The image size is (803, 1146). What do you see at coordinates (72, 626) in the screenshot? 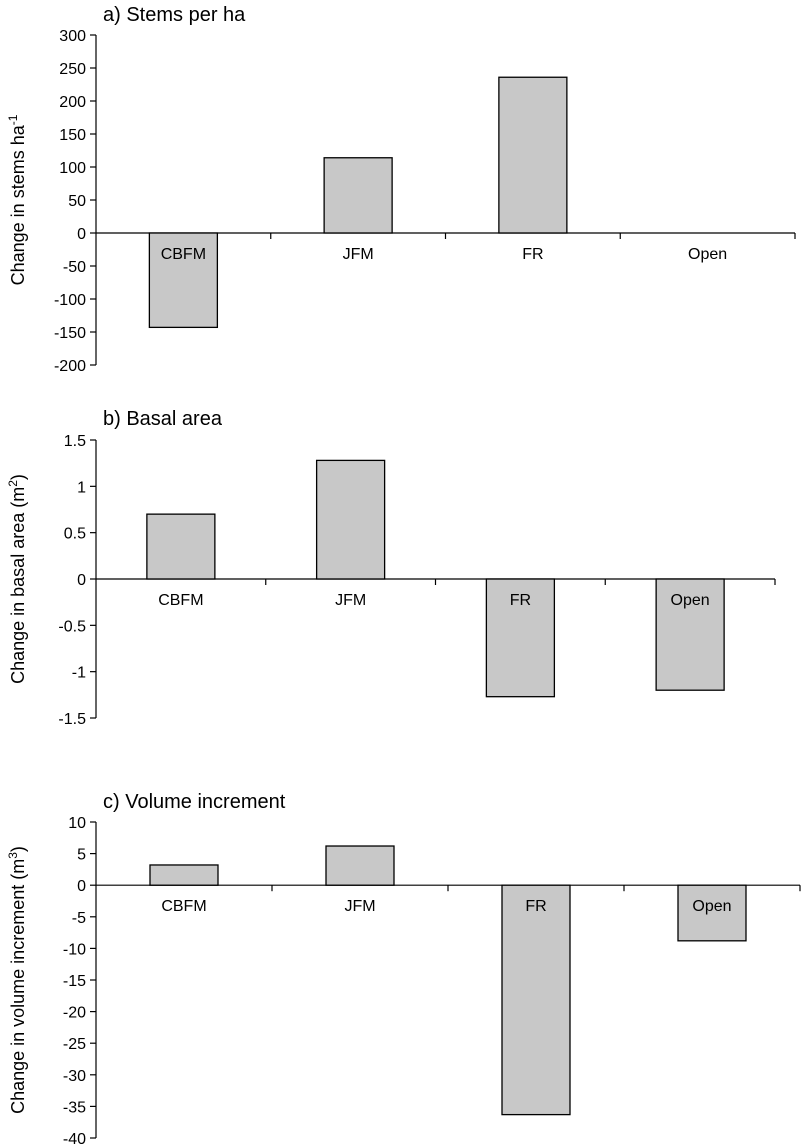
I see `y-tick-label: -0.5` at bounding box center [72, 626].